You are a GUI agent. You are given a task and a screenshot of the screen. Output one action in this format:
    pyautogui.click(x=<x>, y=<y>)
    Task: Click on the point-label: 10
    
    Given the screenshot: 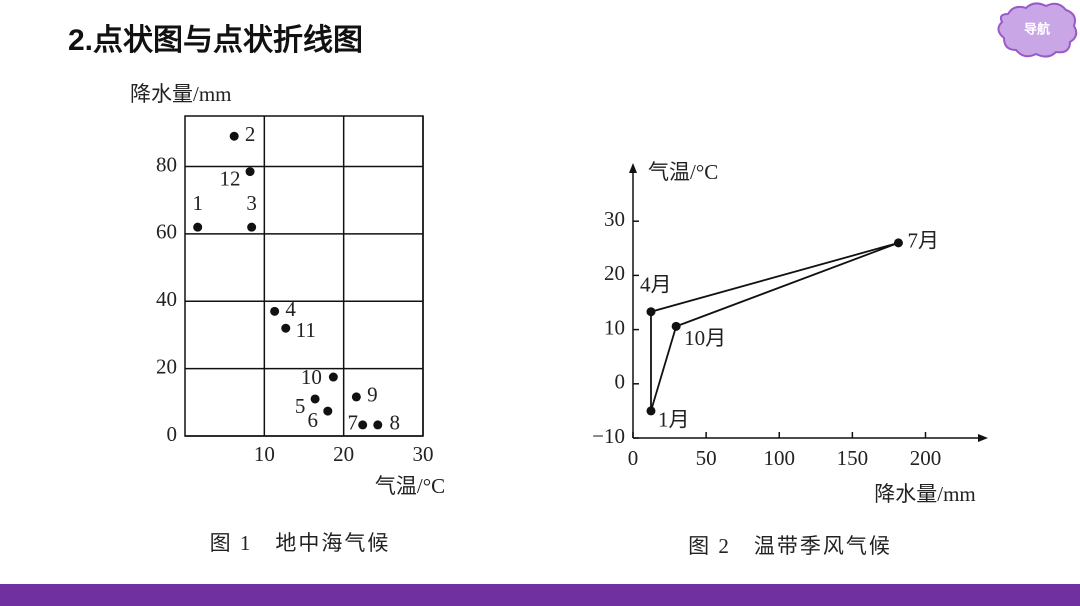 What is the action you would take?
    pyautogui.click(x=311, y=377)
    